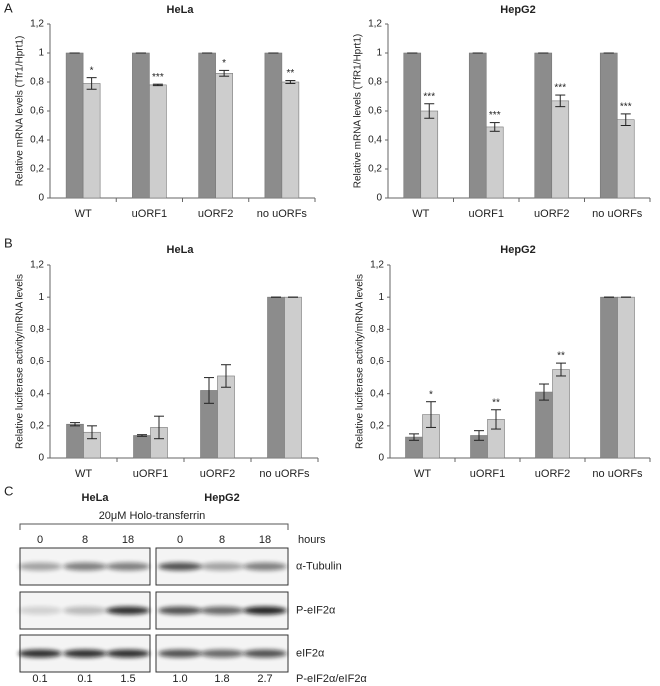 The width and height of the screenshot is (660, 686). What do you see at coordinates (128, 540) in the screenshot?
I see `lane-label: 18` at bounding box center [128, 540].